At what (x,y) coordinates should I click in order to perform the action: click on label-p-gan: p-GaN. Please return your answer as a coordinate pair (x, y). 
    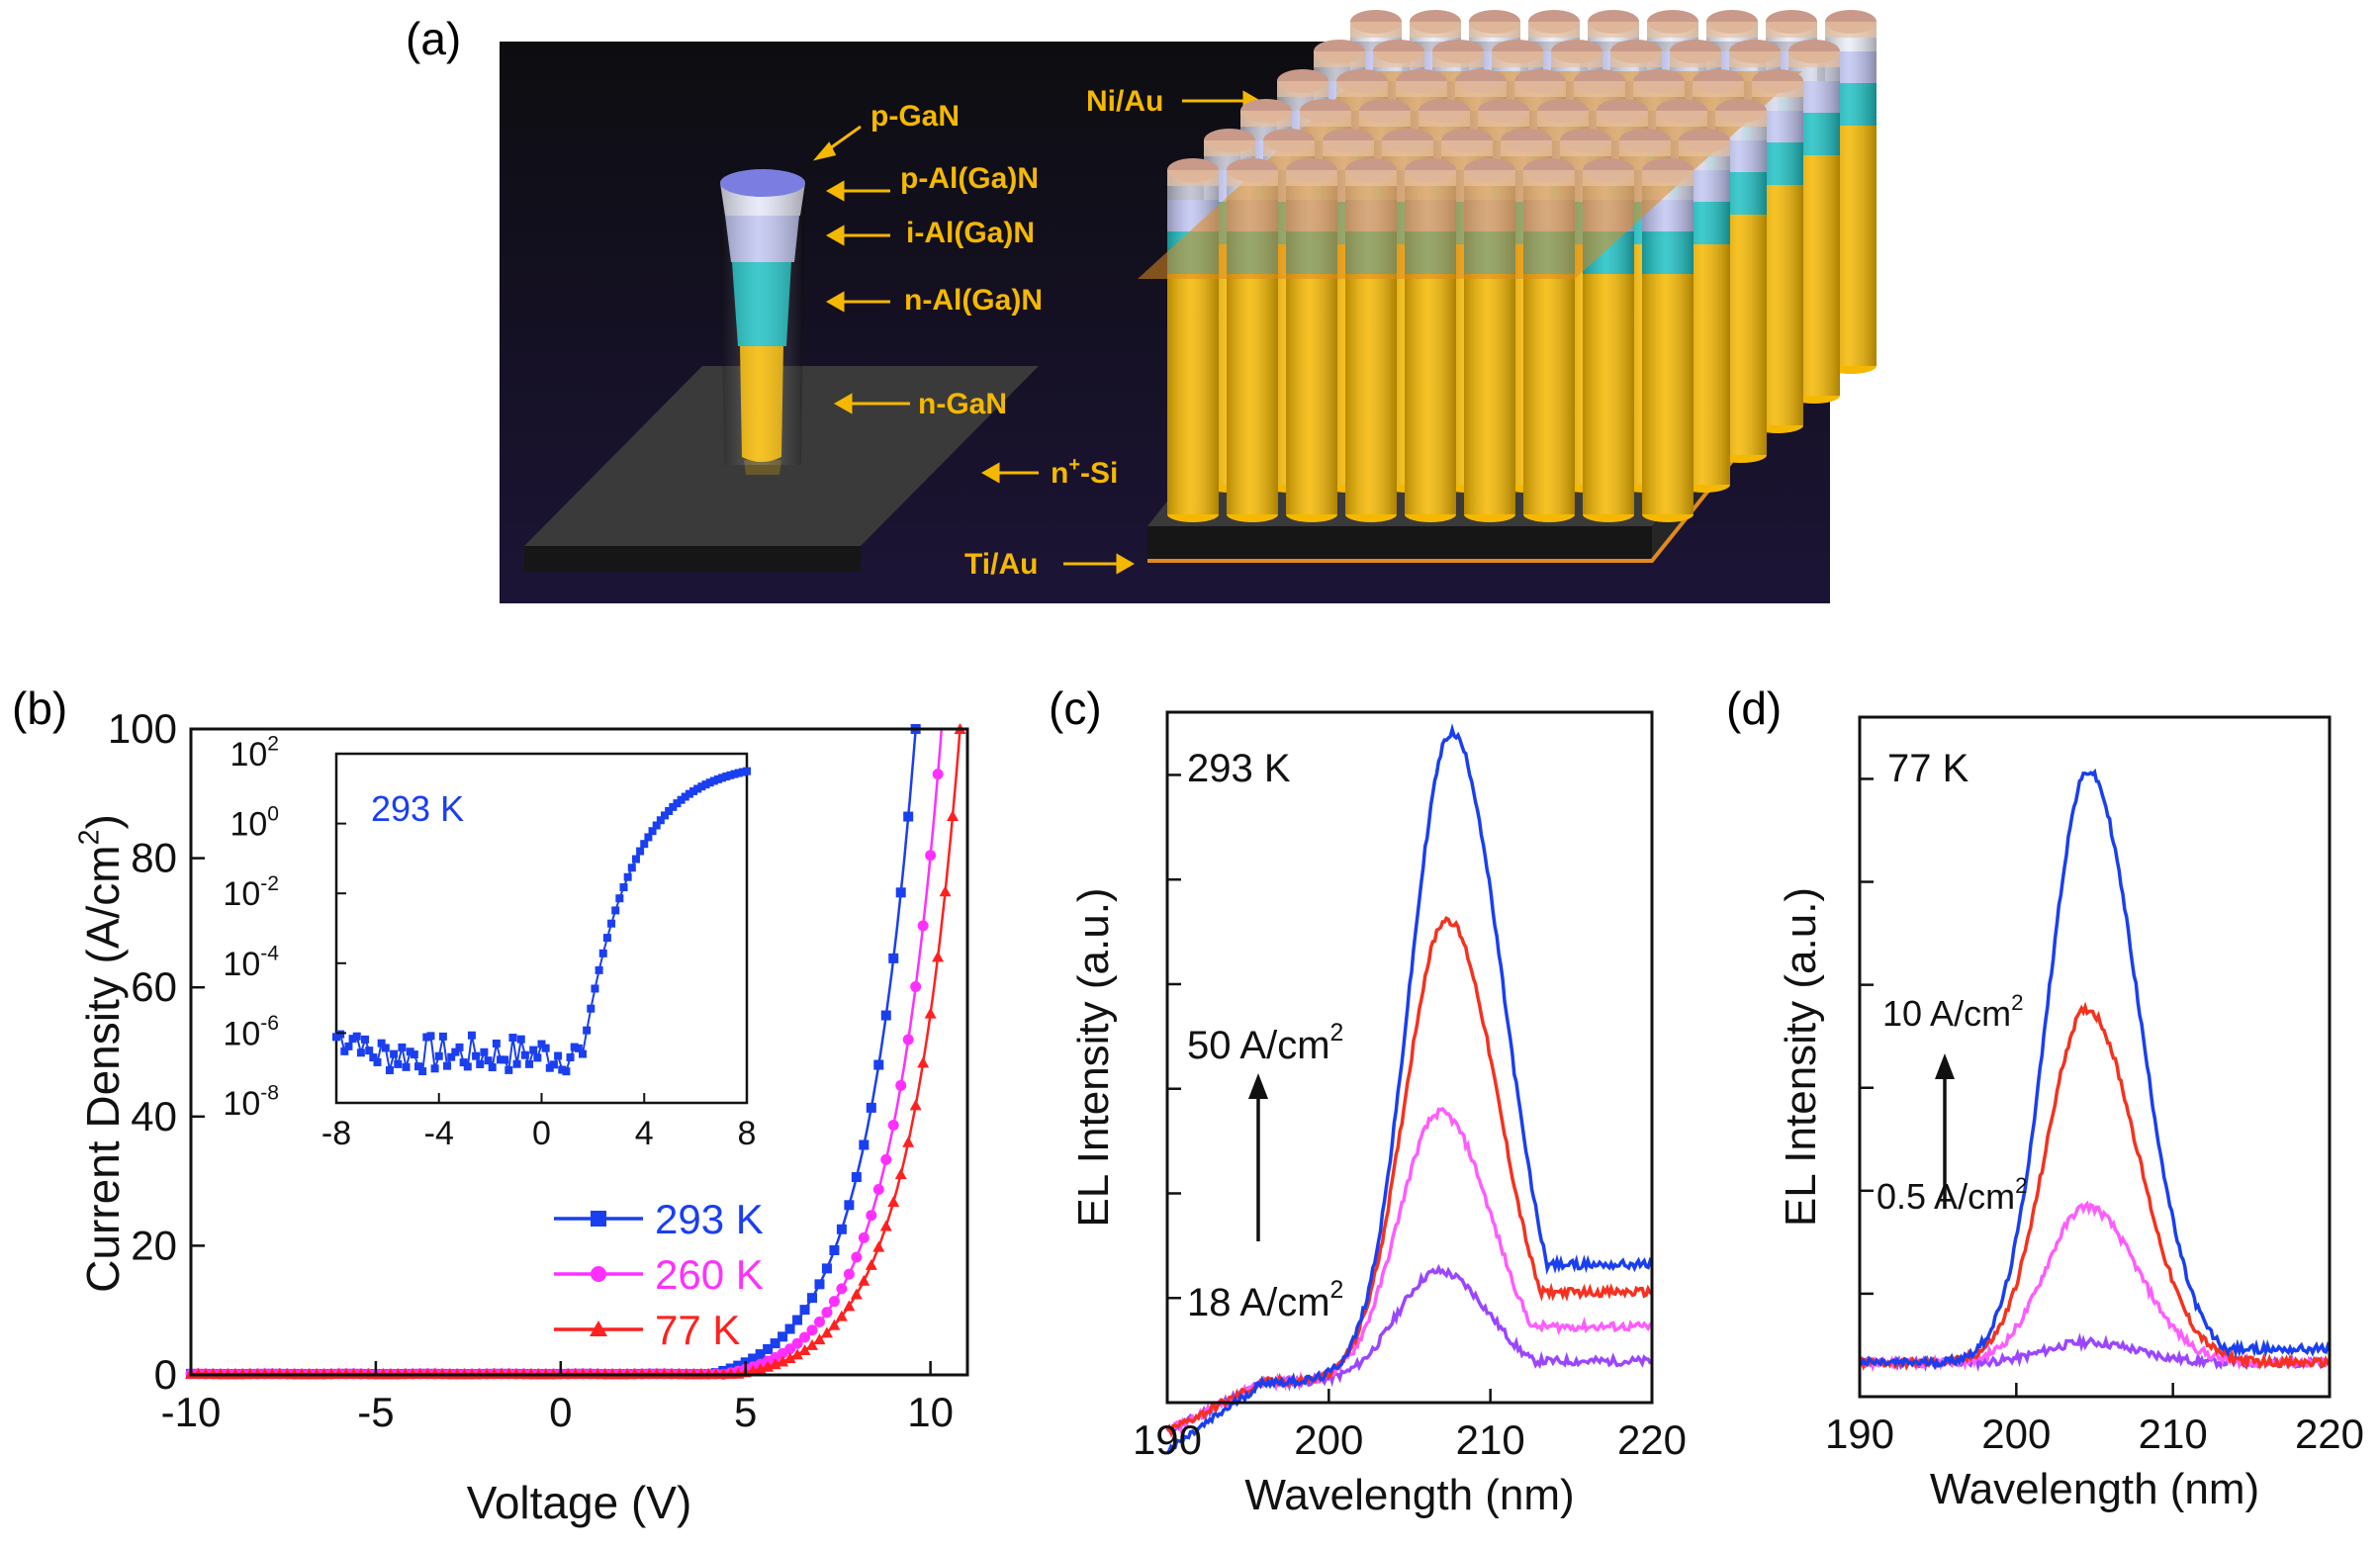
    Looking at the image, I should click on (915, 116).